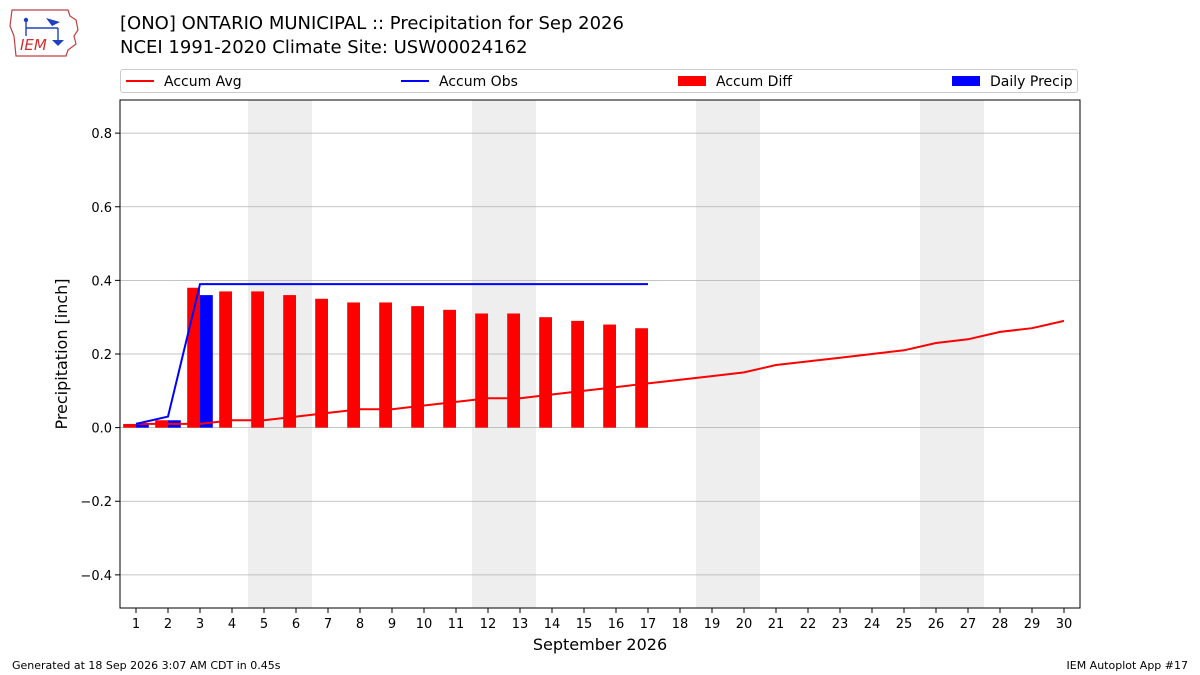 This screenshot has width=1200, height=675. Describe the element at coordinates (840, 624) in the screenshot. I see `xtick-label-23: 23` at that location.